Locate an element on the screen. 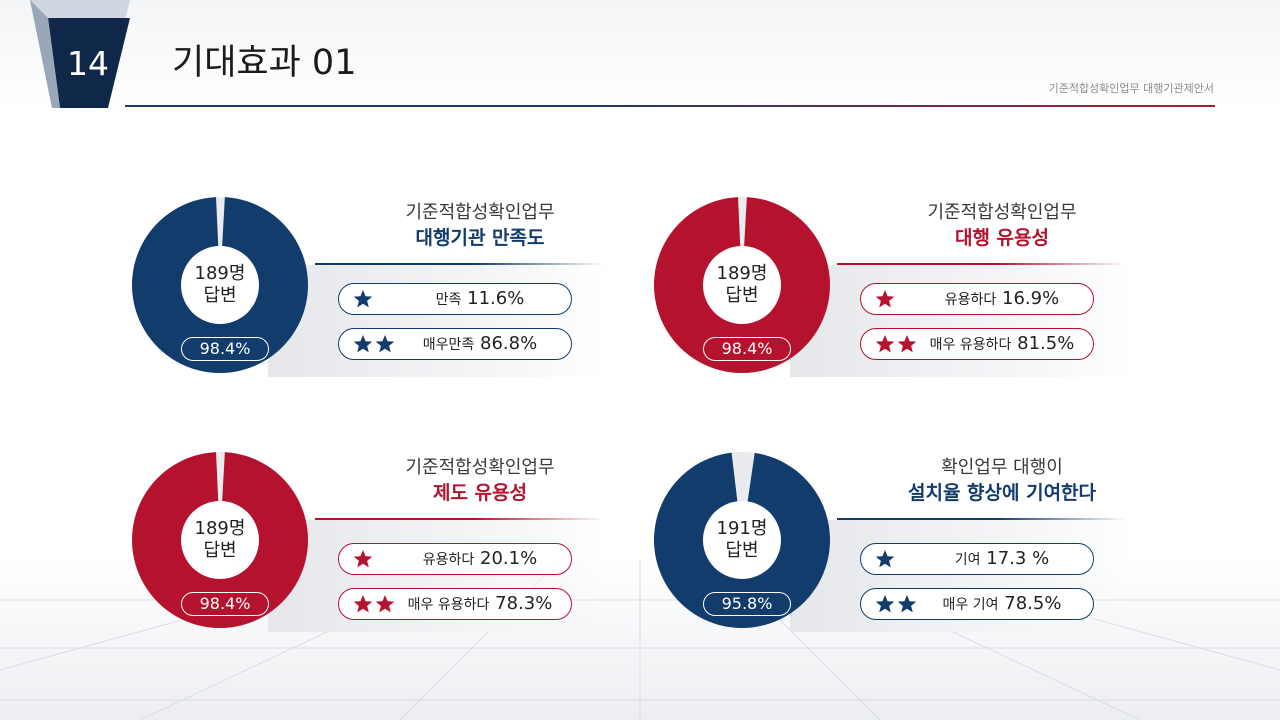 Image resolution: width=1280 pixels, height=720 pixels. panel-heading-line1: 확인업무 대행이 is located at coordinates (1002, 467).